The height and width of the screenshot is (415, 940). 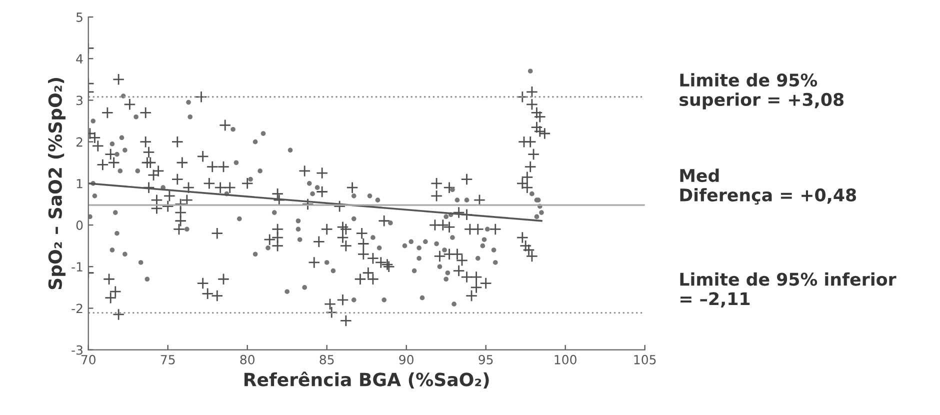 I want to click on y-tick-label: -3, so click(x=77, y=350).